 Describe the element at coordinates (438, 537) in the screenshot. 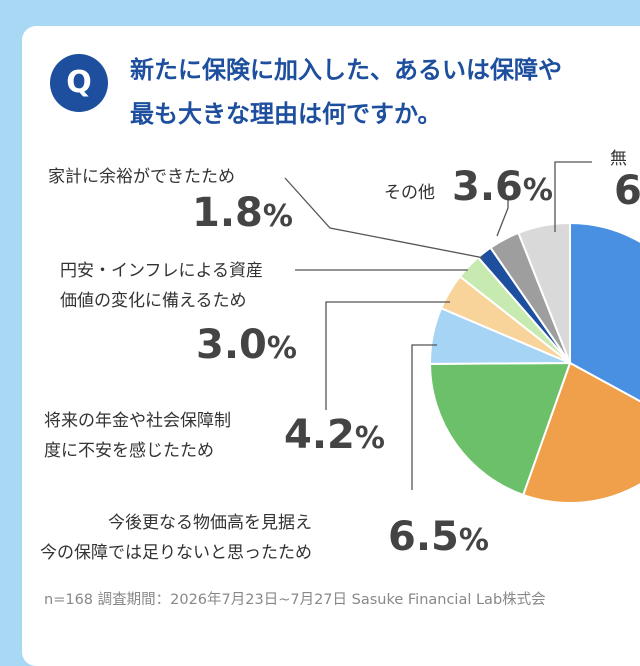

I see `pct-prices: 6.5%` at that location.